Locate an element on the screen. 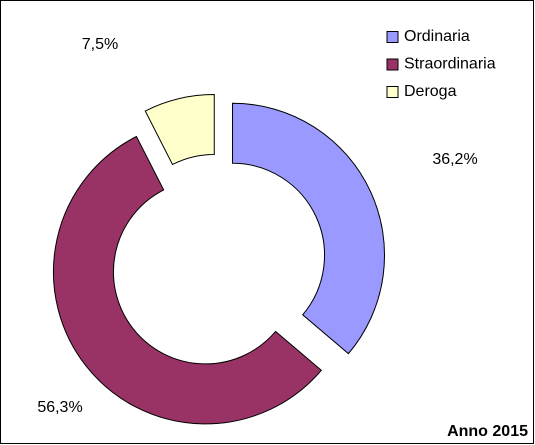 The width and height of the screenshot is (535, 445). value-label: 7,5% is located at coordinates (100, 44).